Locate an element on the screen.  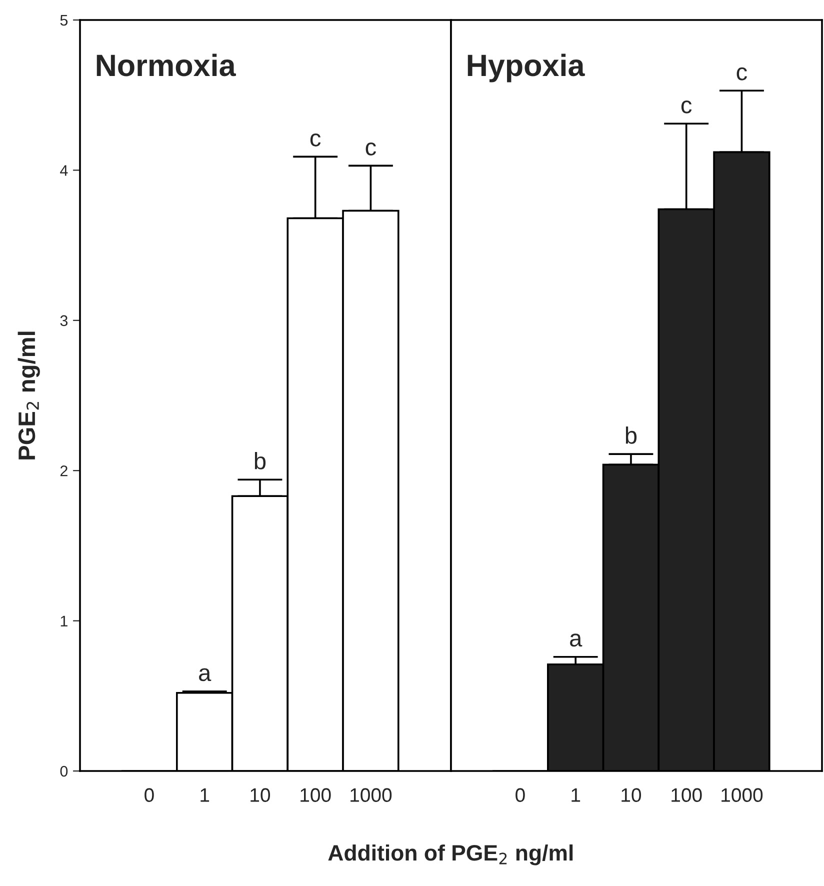
y-tick-label: 1 is located at coordinates (64, 621).